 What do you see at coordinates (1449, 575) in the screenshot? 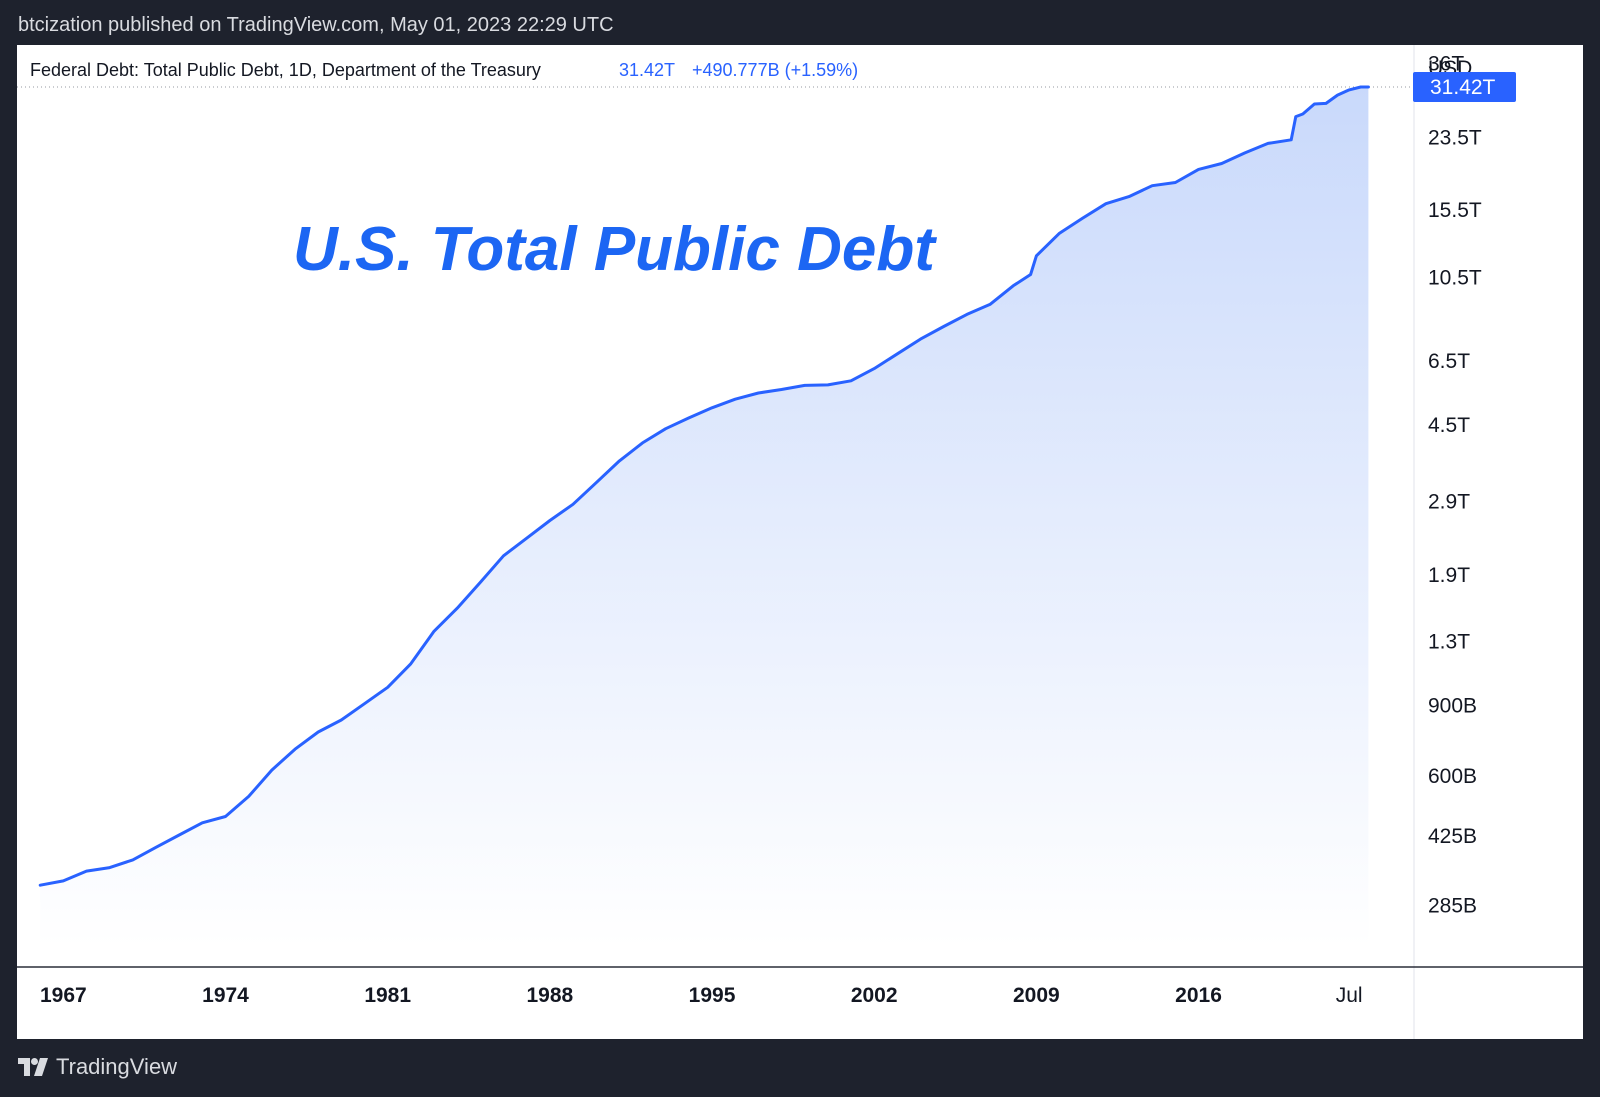
I see `price-tick-label: 1.9T` at bounding box center [1449, 575].